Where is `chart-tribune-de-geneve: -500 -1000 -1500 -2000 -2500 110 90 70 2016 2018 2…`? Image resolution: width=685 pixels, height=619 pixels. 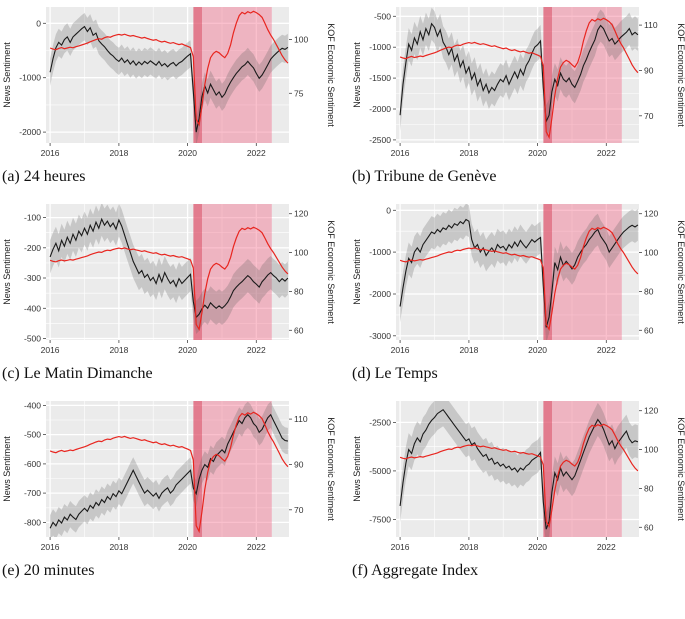 chart-tribune-de-geneve: -500 -1000 -1500 -2000 -2500 110 90 70 2016 2018 2… is located at coordinates (517, 82).